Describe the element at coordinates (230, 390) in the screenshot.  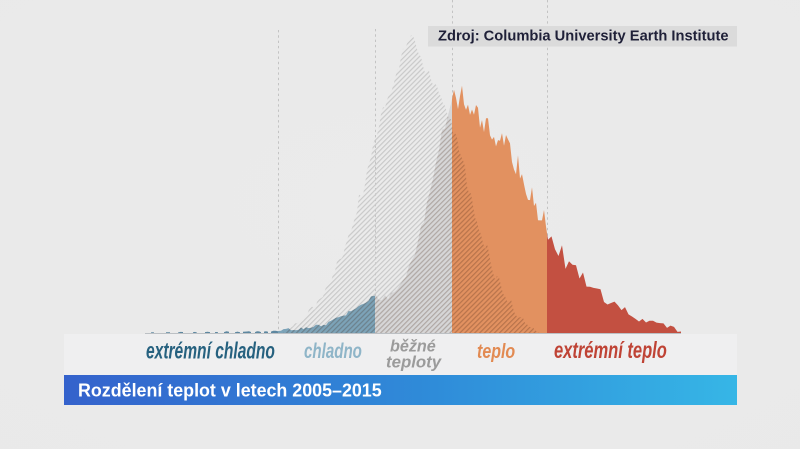
I see `svg-text:Rozdělení teplot v letech 2005: Rozdělení teplot v letech 2005–2015` at that location.